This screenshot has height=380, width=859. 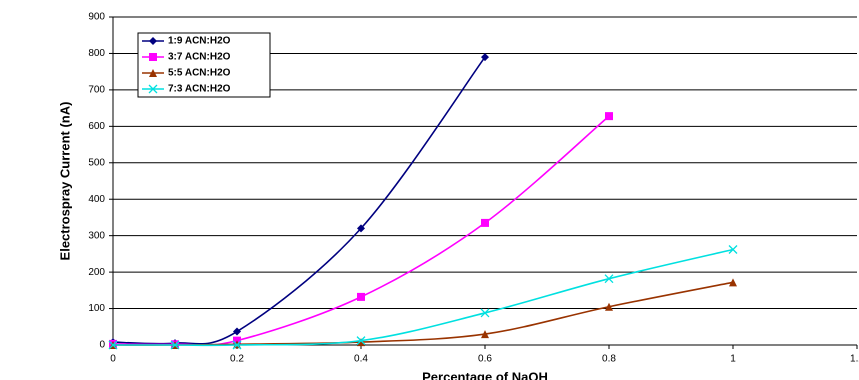 What do you see at coordinates (96, 17) in the screenshot?
I see `y-tick-label: 900` at bounding box center [96, 17].